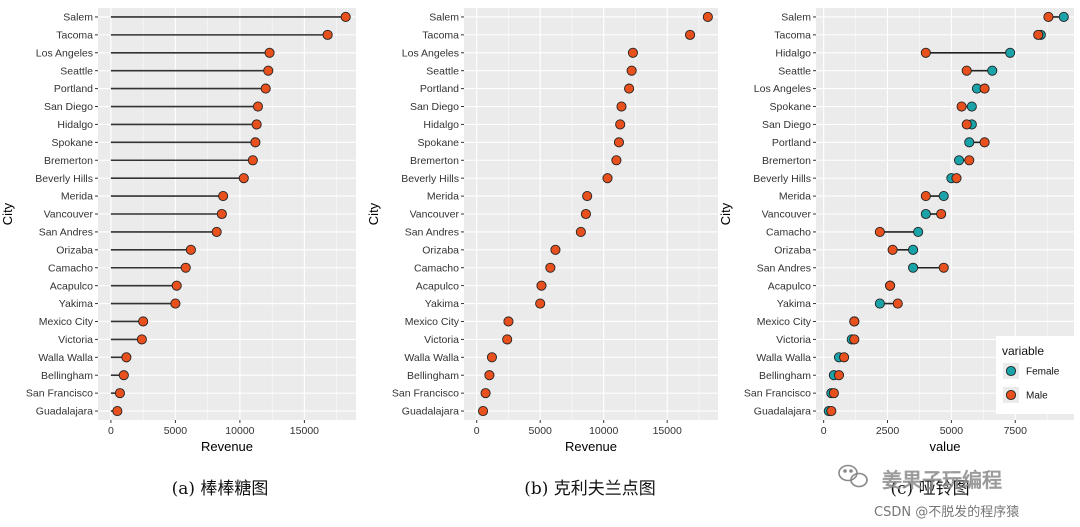 Image resolution: width=1080 pixels, height=527 pixels. I want to click on x-axis-title: Revenue, so click(591, 446).